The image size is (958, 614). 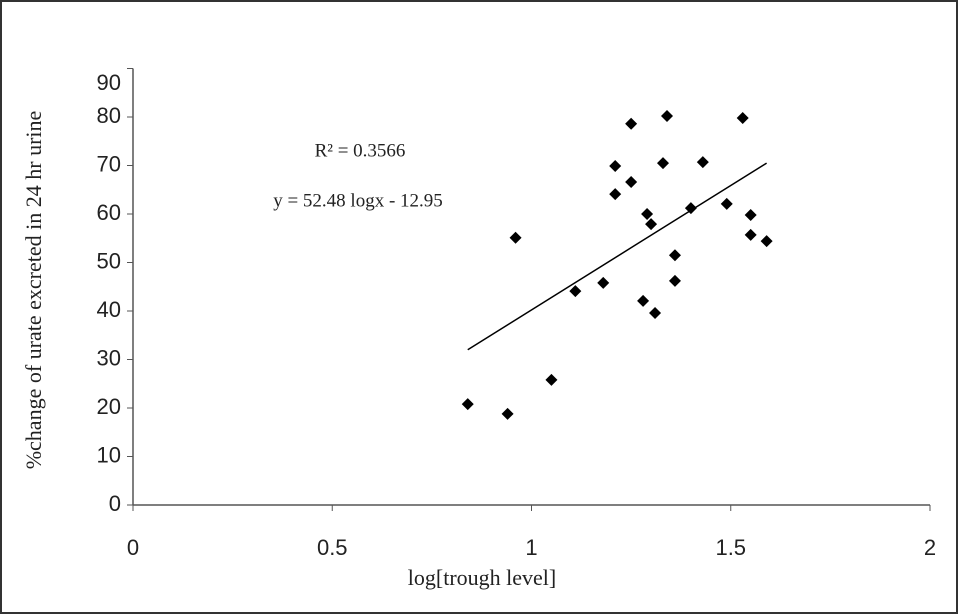 What do you see at coordinates (109, 357) in the screenshot?
I see `y-tick-label: 30` at bounding box center [109, 357].